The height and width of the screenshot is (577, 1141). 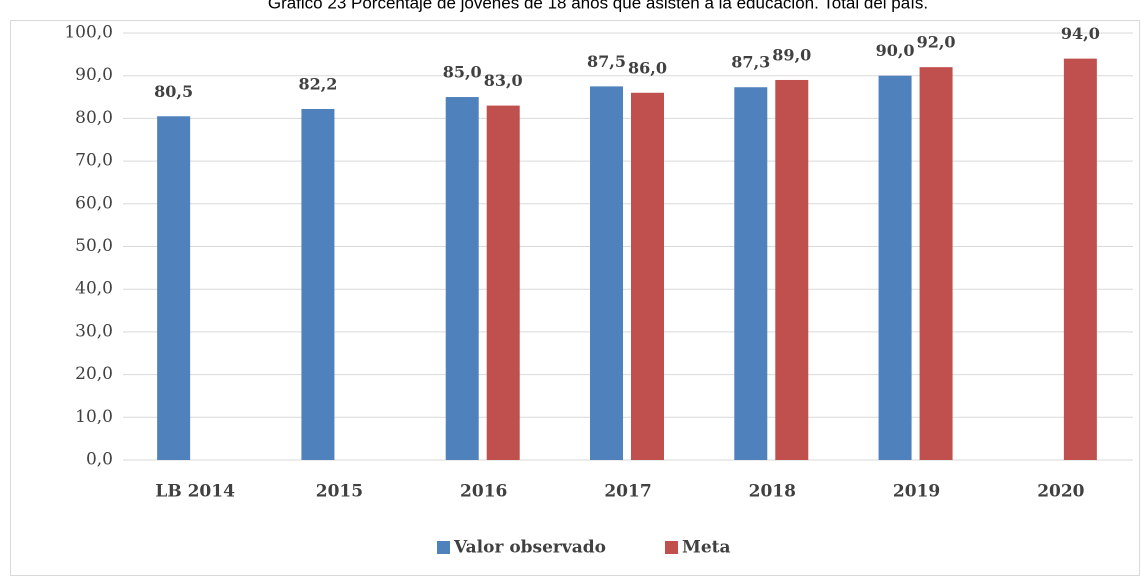 I want to click on y-tick-label: 0,0, so click(x=99, y=460).